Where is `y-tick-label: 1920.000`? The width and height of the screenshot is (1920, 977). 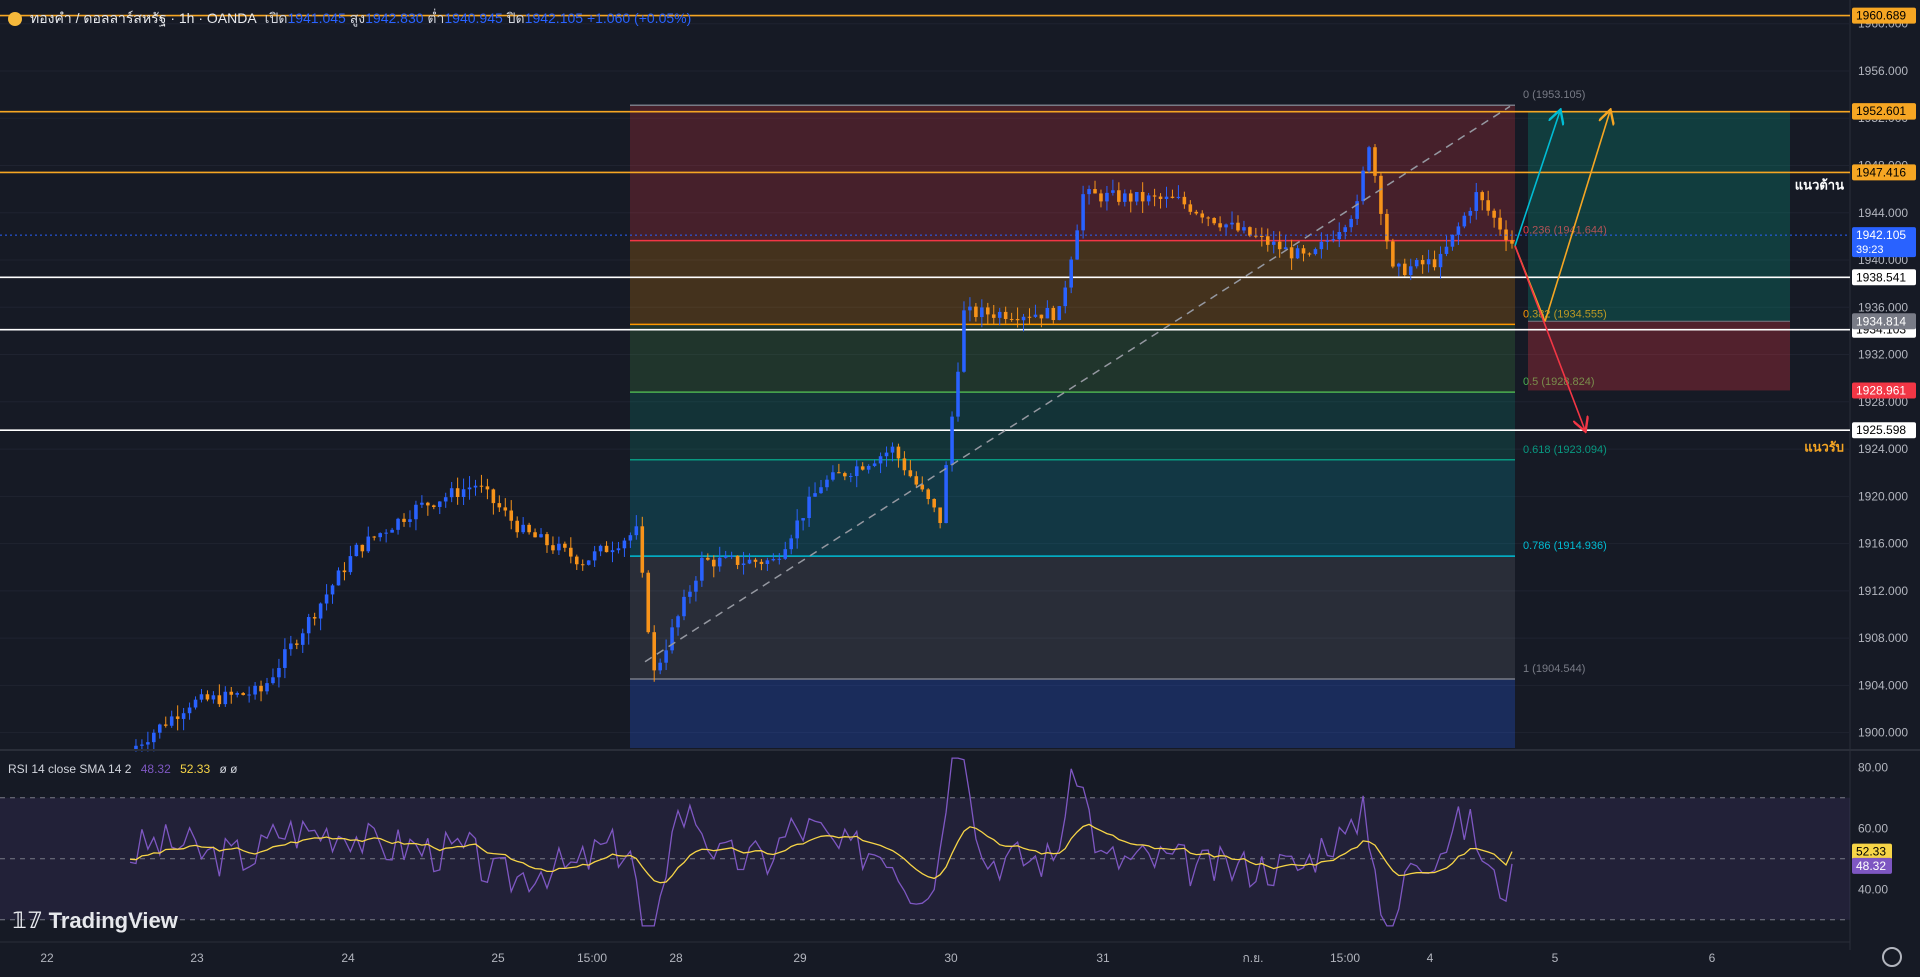 y-tick-label: 1920.000 is located at coordinates (1883, 496).